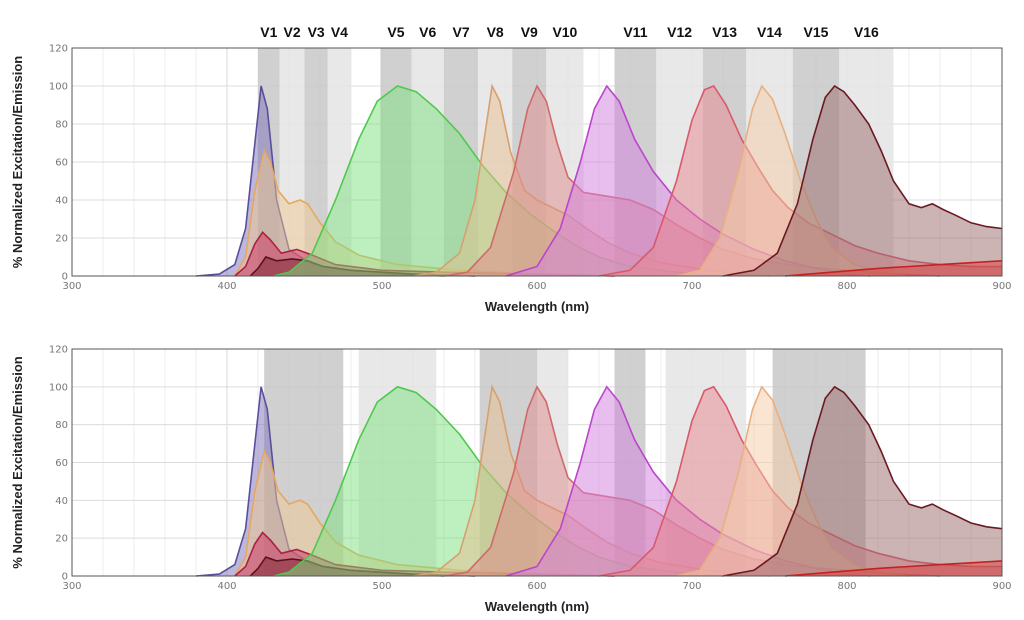 The height and width of the screenshot is (620, 1024). Describe the element at coordinates (427, 32) in the screenshot. I see `channel-label-v6: V6` at that location.